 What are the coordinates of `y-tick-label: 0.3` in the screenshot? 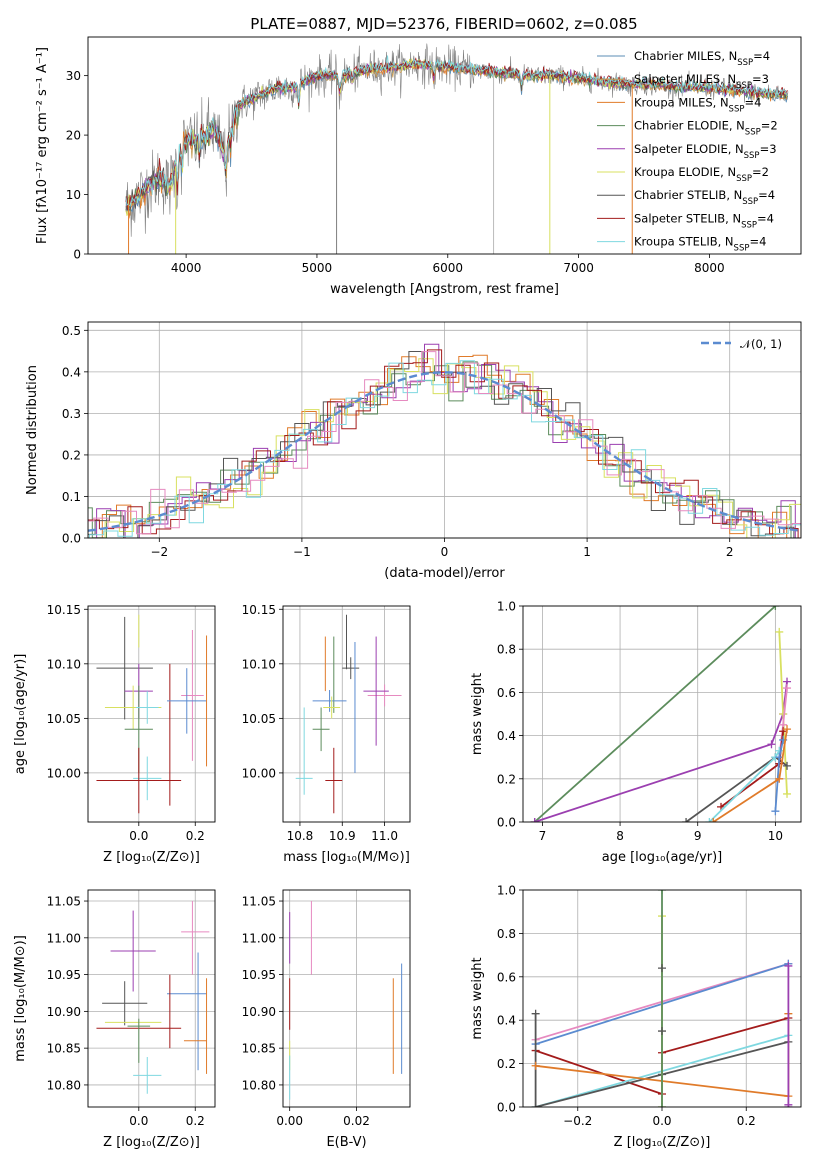 It's located at (71, 414).